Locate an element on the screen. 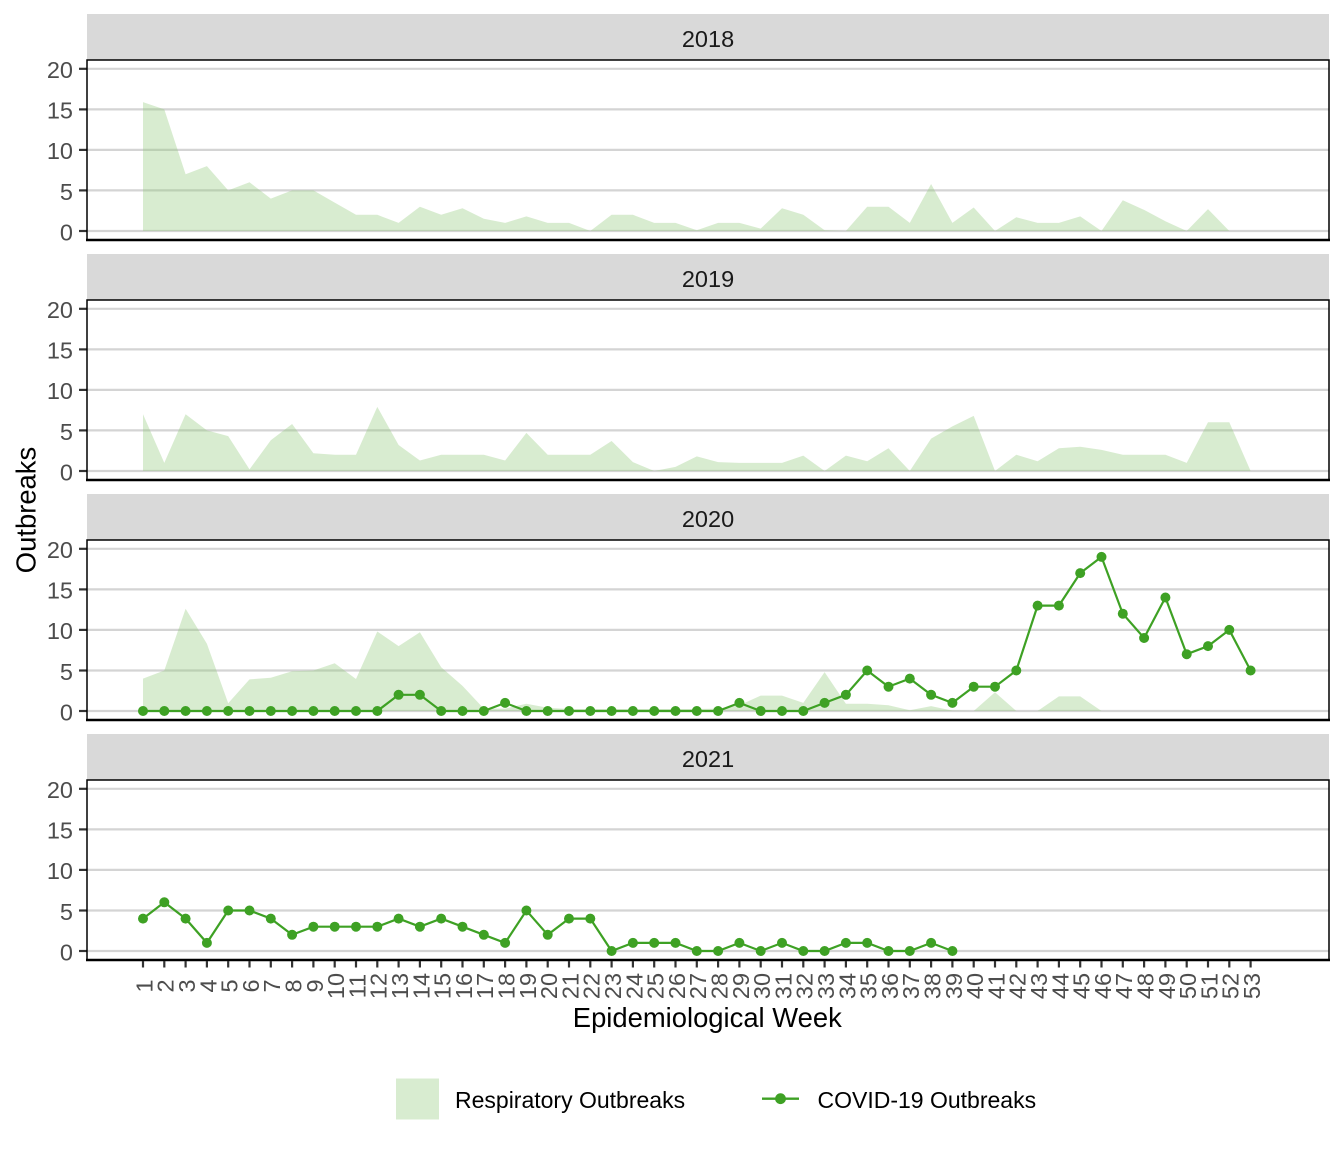 Image resolution: width=1344 pixels, height=1152 pixels. svg-text: 35 is located at coordinates (869, 986).